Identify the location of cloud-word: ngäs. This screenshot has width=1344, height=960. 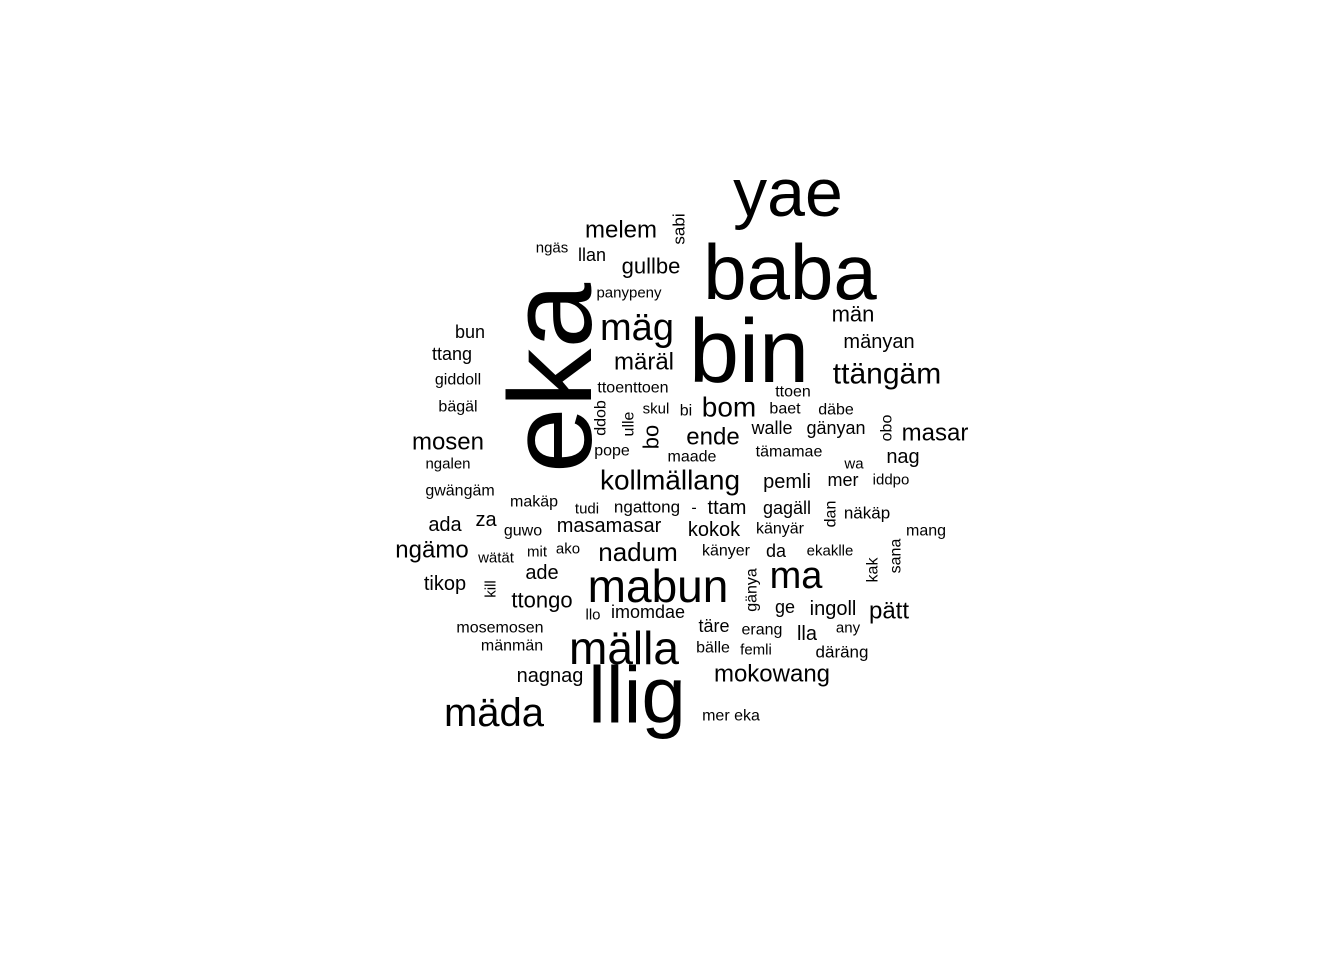
(552, 248).